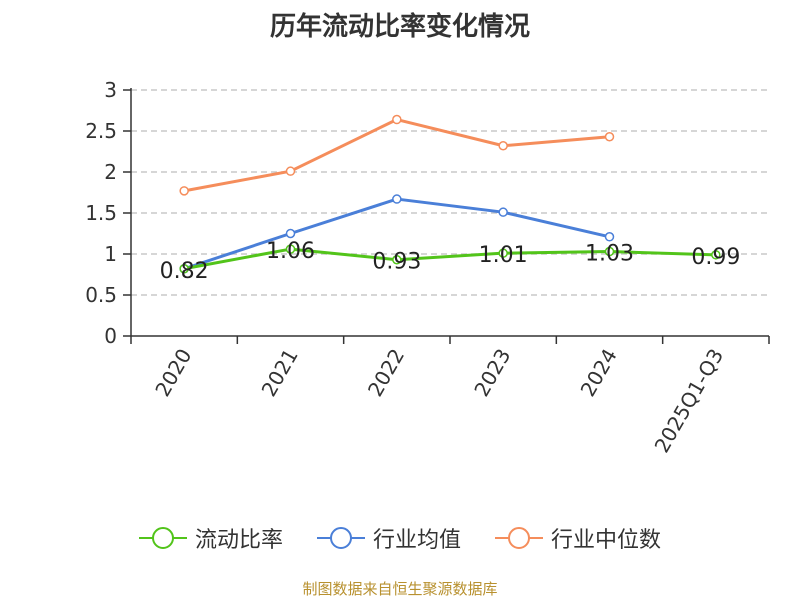  Describe the element at coordinates (340, 538) in the screenshot. I see `legend-swatch-industry-mean` at that location.